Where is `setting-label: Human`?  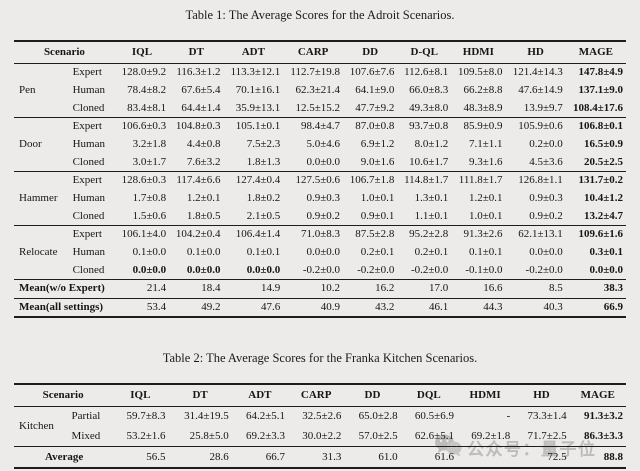
setting-label: Human is located at coordinates (88, 89).